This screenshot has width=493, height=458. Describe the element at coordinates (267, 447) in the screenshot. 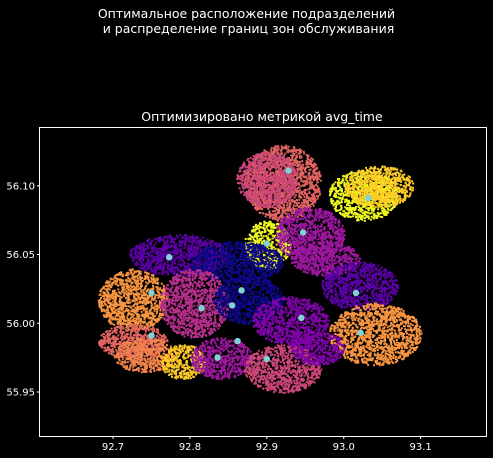

I see `x-tick-label-2: 92.9` at that location.